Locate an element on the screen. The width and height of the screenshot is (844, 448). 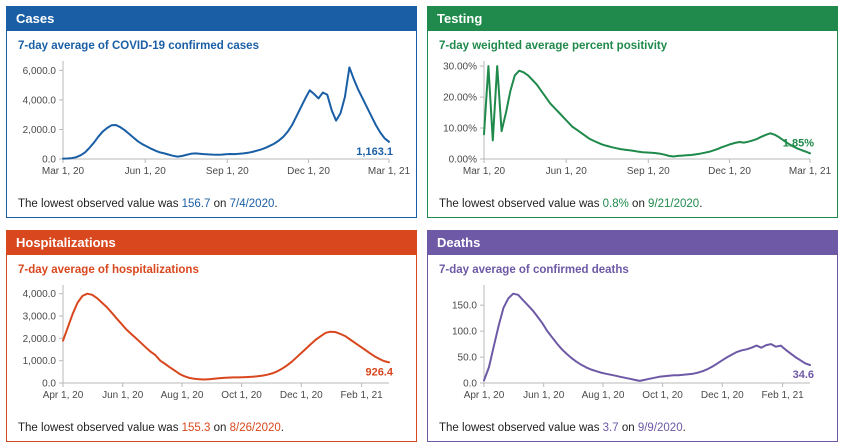
panel-deaths-header: Deaths is located at coordinates (632, 243).